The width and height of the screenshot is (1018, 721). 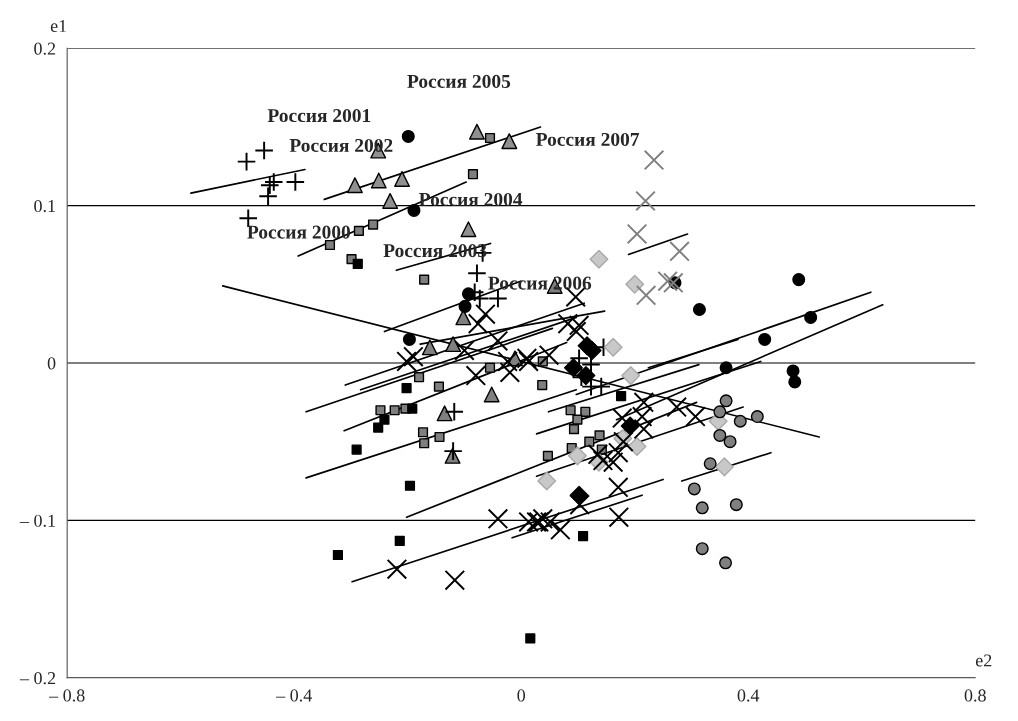 What do you see at coordinates (521, 695) in the screenshot?
I see `x-tick-label: 0` at bounding box center [521, 695].